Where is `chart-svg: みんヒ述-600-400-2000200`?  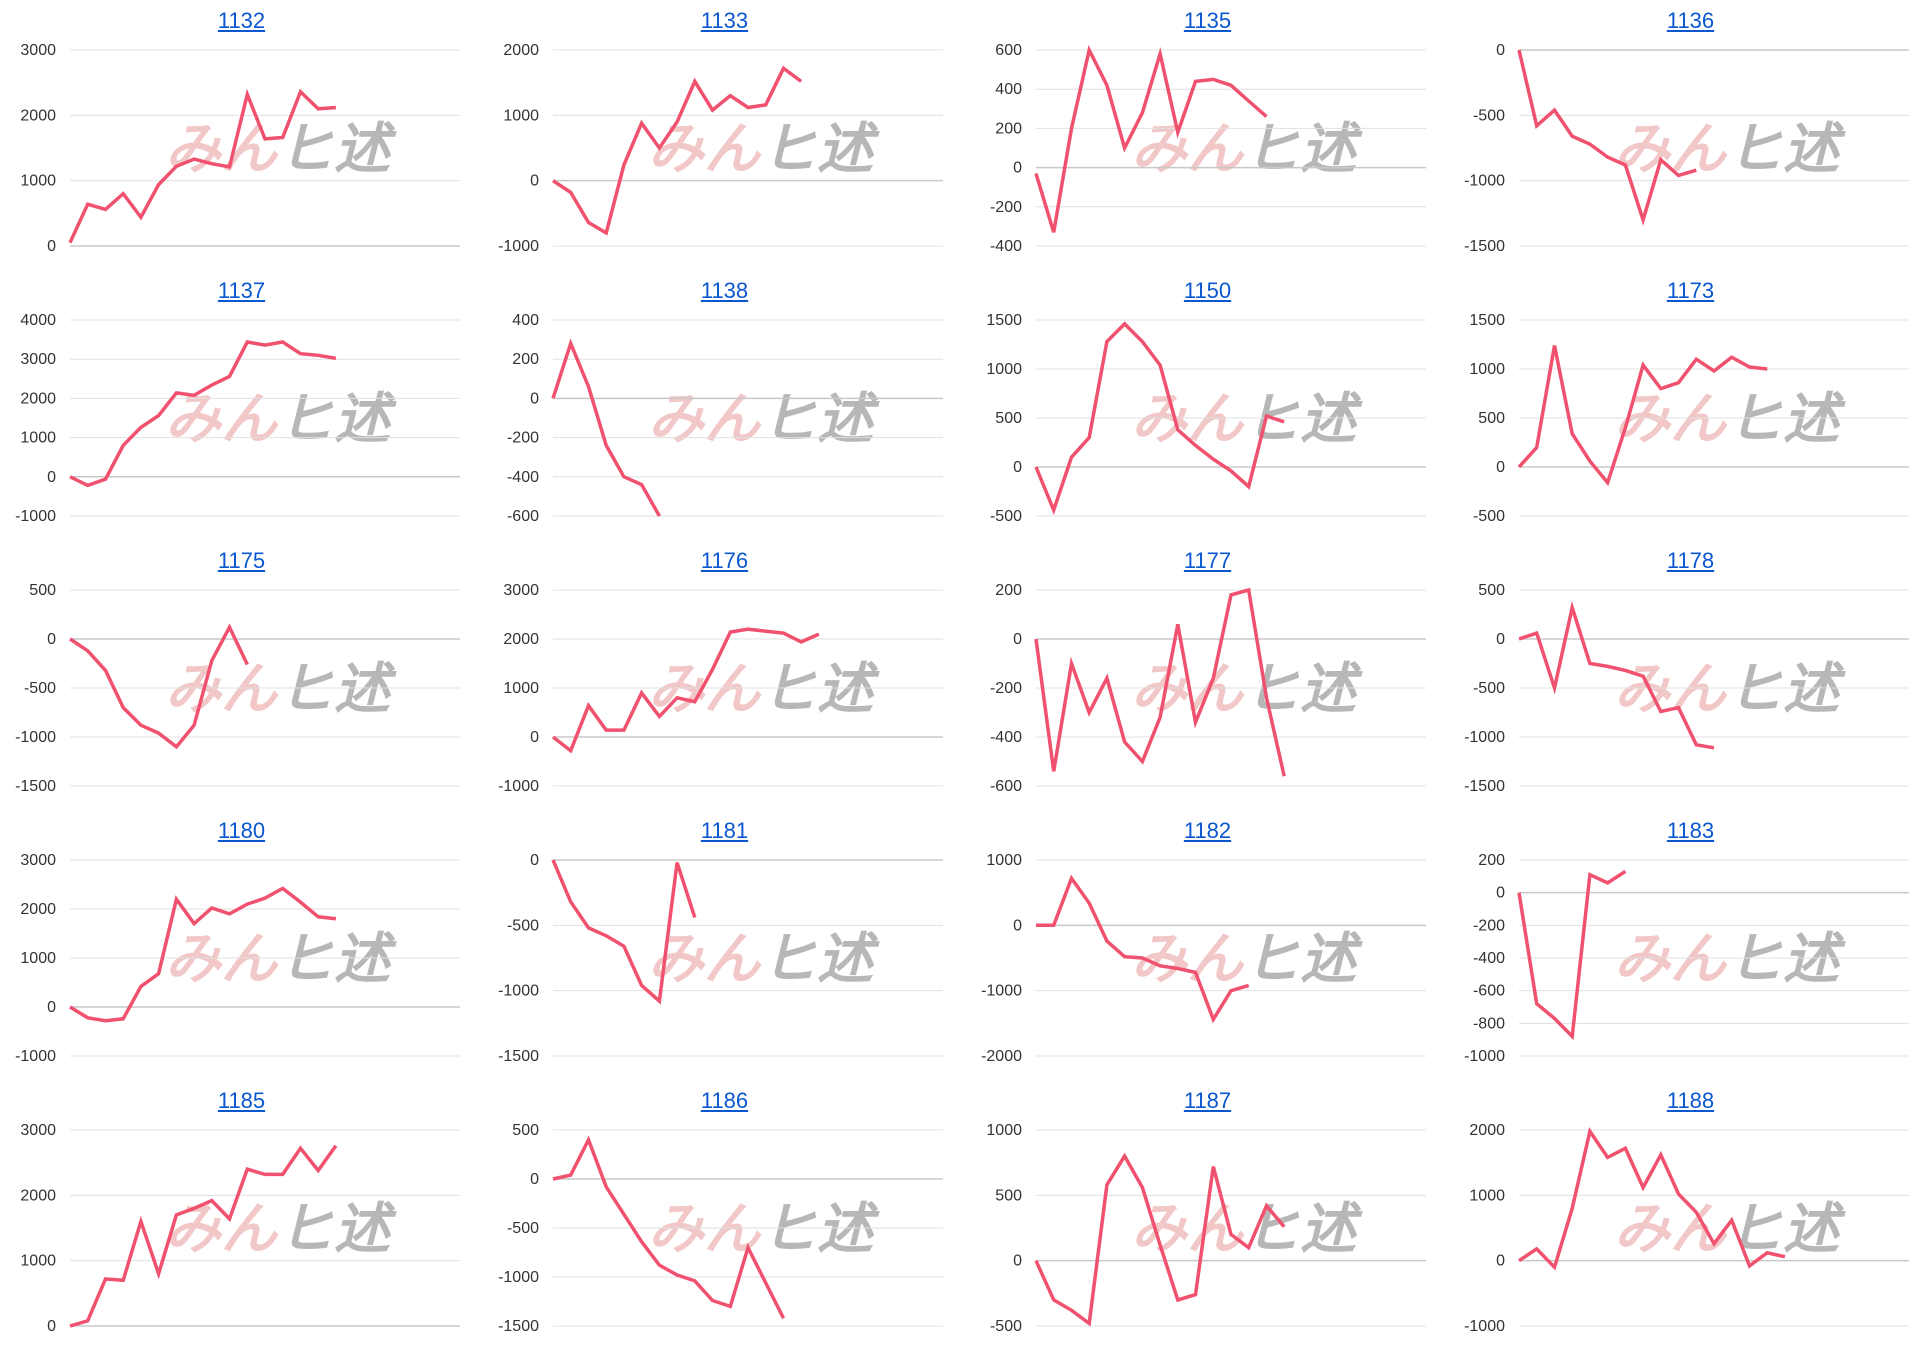
chart-svg: みんヒ述-600-400-2000200 is located at coordinates (1207, 675).